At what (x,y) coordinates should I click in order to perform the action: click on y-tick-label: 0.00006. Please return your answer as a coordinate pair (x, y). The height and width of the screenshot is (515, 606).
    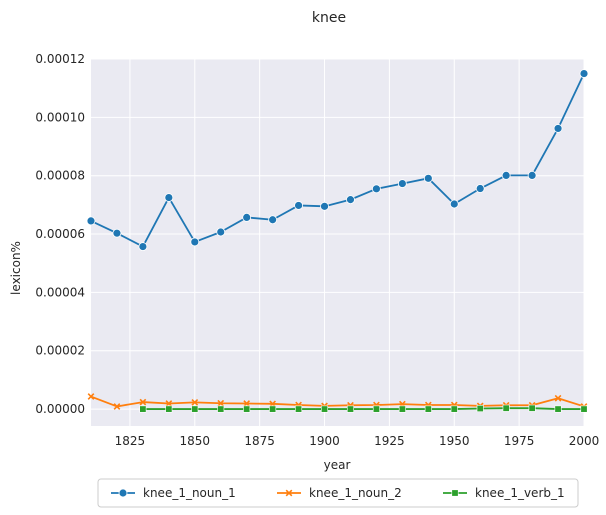
    Looking at the image, I should click on (60, 234).